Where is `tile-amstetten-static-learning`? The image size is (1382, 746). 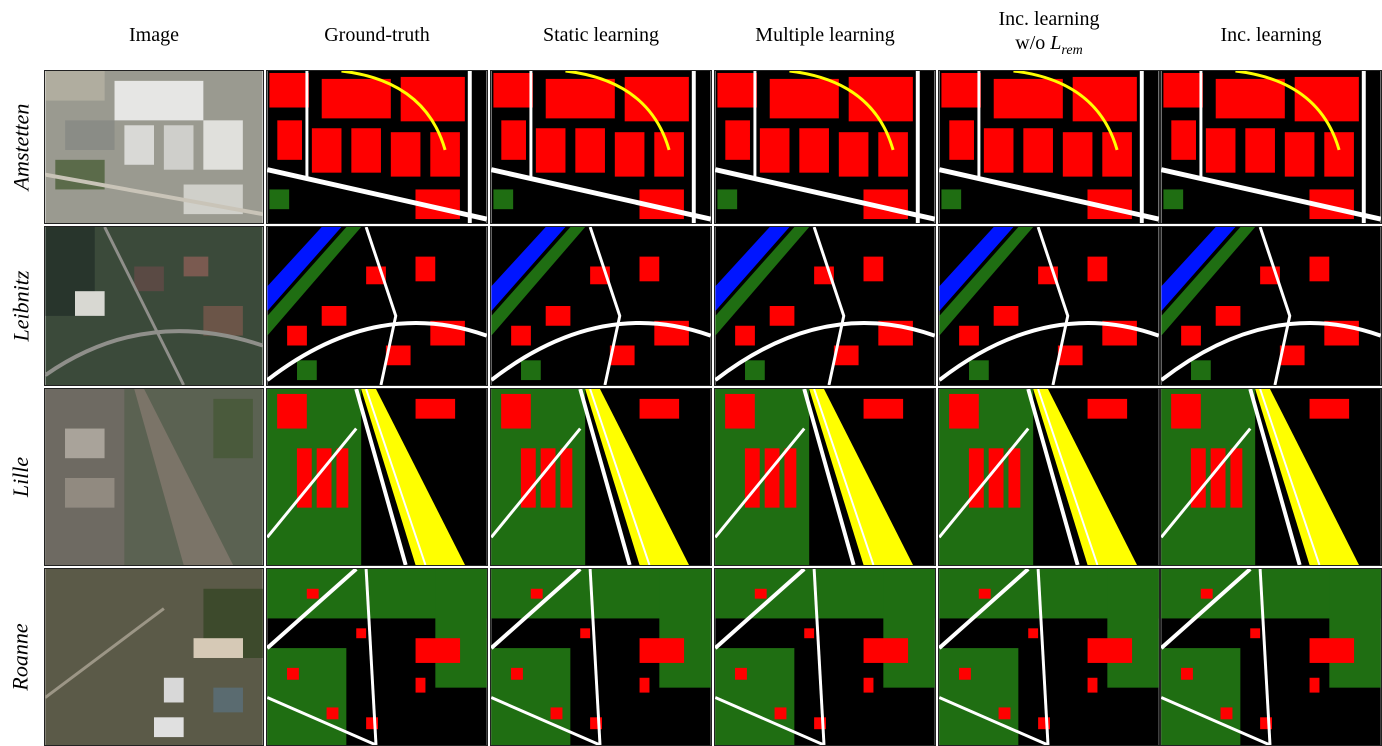 tile-amstetten-static-learning is located at coordinates (601, 147).